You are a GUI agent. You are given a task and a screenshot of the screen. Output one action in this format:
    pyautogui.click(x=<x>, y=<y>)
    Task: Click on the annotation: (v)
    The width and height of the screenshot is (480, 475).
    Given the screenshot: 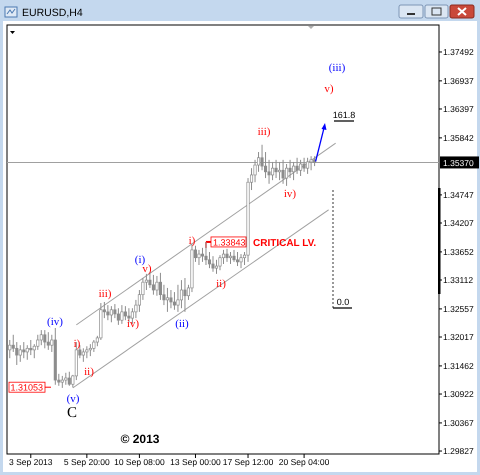 What is the action you would take?
    pyautogui.click(x=73, y=399)
    